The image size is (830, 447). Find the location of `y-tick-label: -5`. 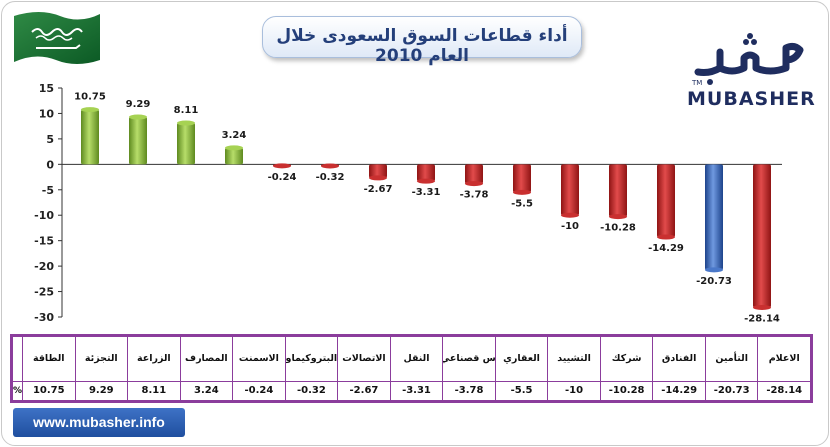

y-tick-label: -5 is located at coordinates (48, 190).